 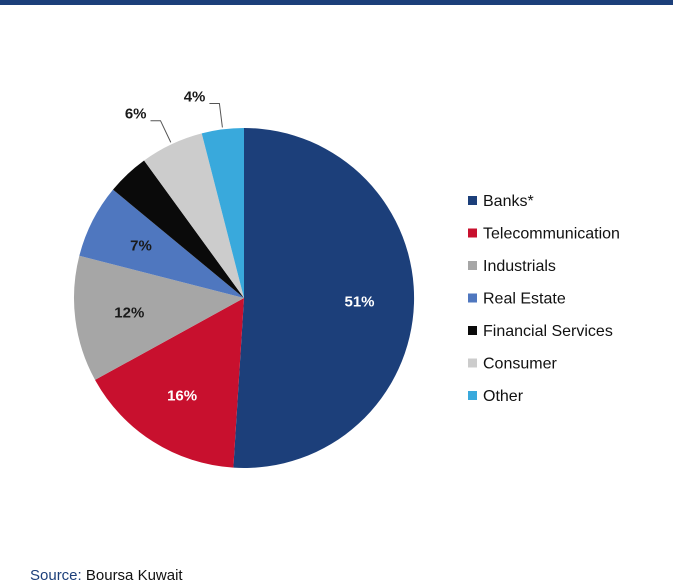 What do you see at coordinates (186, 123) in the screenshot?
I see `leader-lines` at bounding box center [186, 123].